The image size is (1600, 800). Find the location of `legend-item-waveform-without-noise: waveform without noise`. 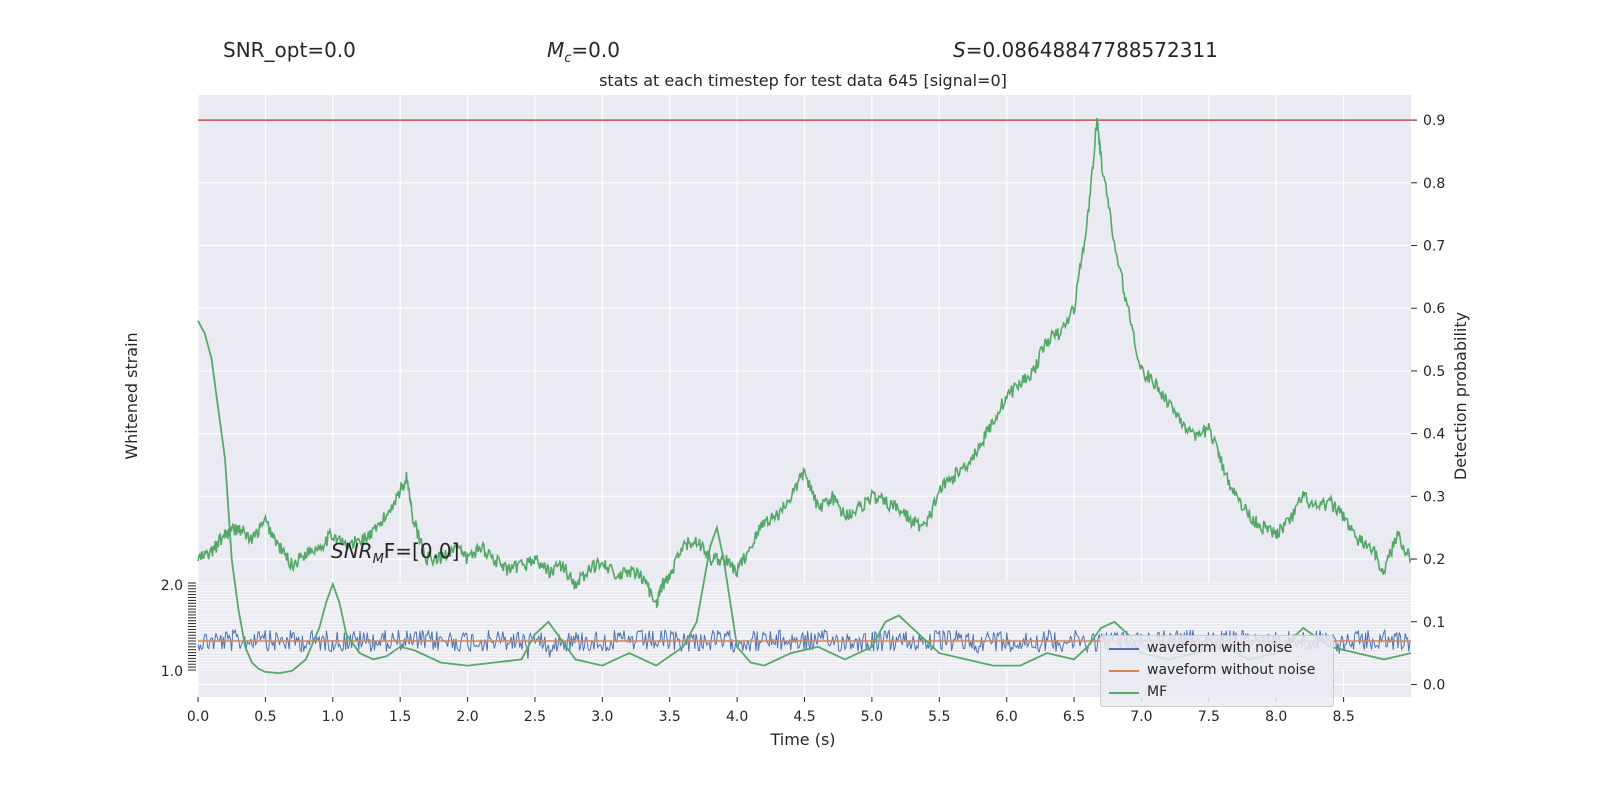

legend-item-waveform-without-noise: waveform without noise is located at coordinates (1217, 671).